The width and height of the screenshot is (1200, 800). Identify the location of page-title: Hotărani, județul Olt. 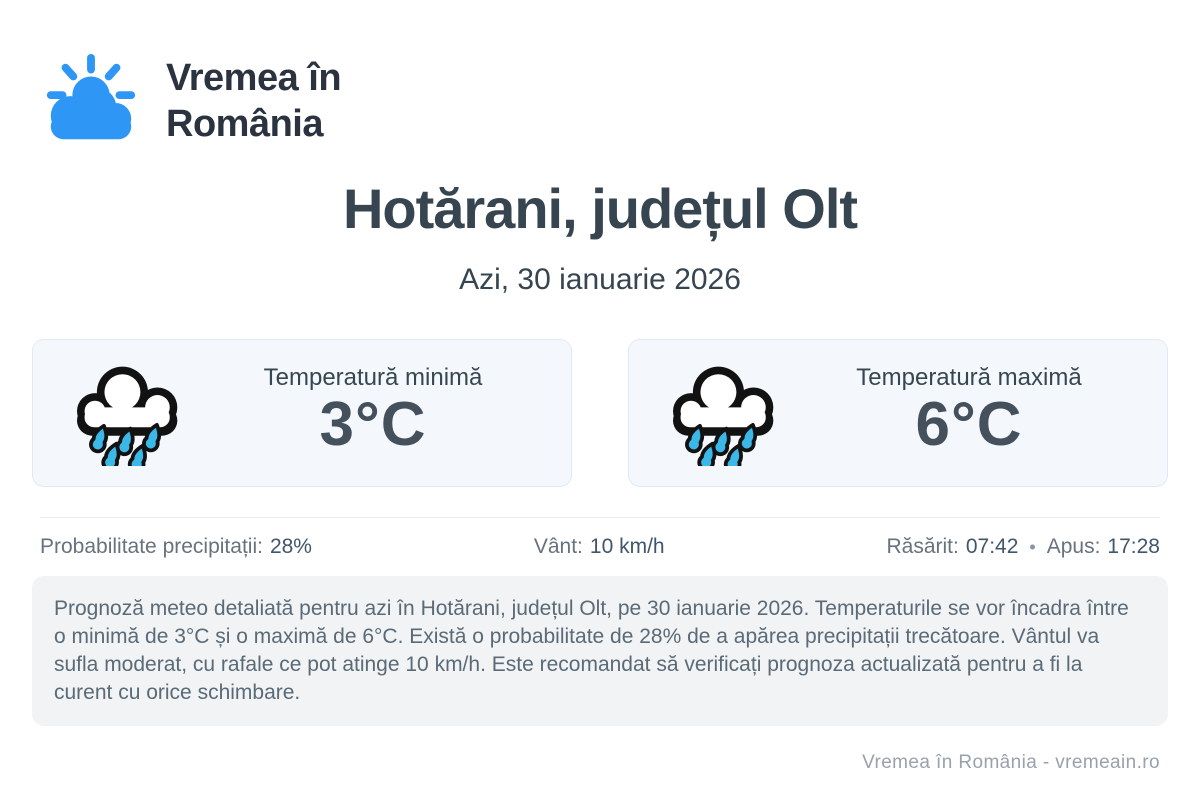
(600, 208).